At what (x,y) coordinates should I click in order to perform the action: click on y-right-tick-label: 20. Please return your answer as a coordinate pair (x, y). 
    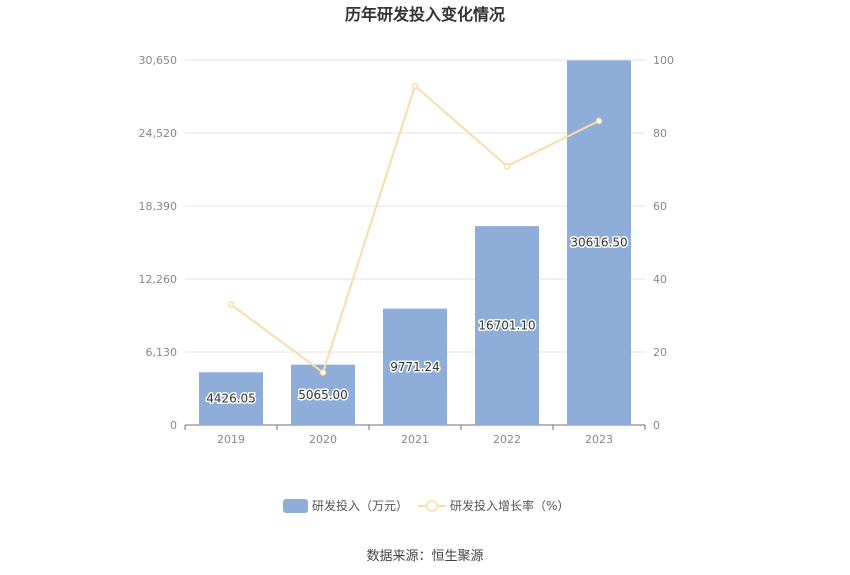
    Looking at the image, I should click on (660, 352).